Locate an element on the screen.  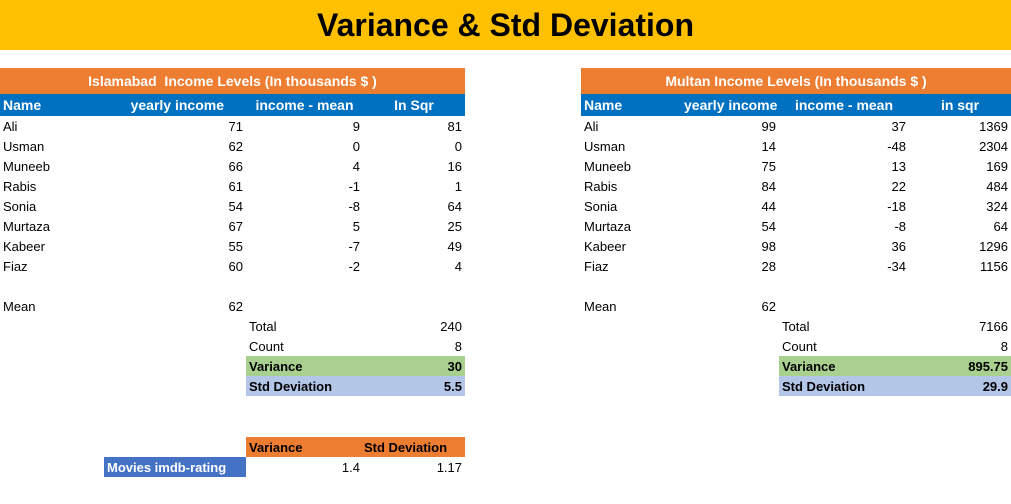
cell-sqr: 25 is located at coordinates (454, 226).